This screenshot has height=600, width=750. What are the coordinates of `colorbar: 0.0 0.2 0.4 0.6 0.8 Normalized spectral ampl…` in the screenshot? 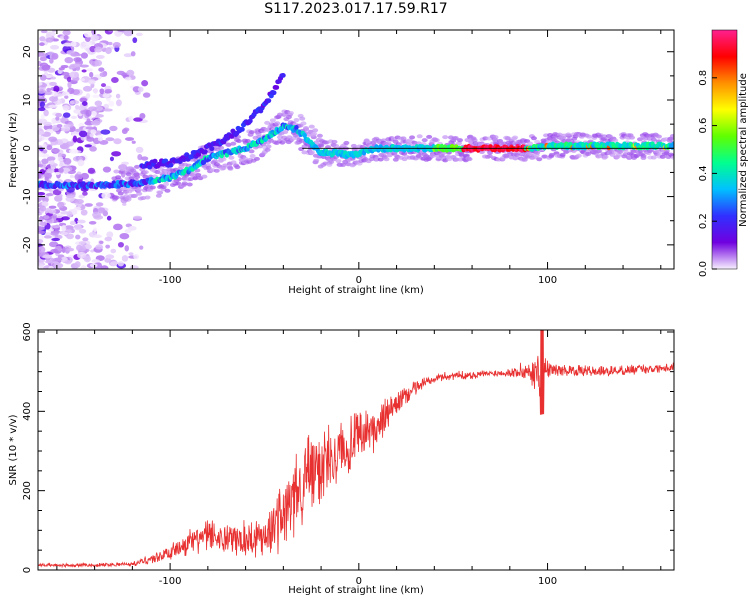 It's located at (723, 153).